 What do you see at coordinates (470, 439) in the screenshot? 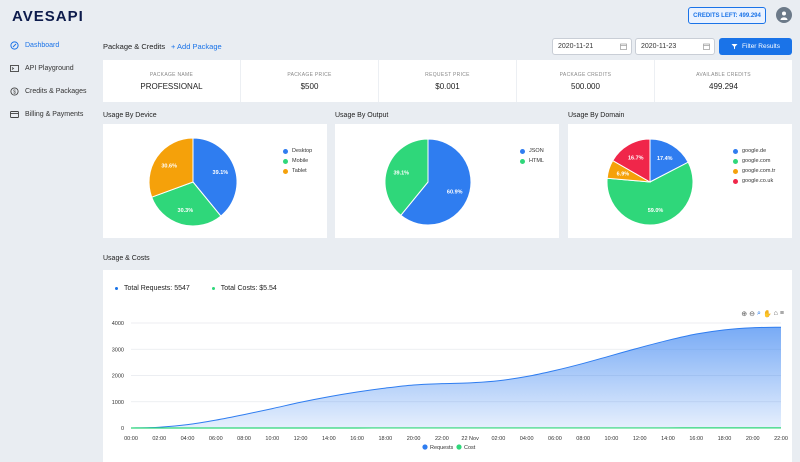
I see `x-tick-label: 22 Nov` at bounding box center [470, 439].